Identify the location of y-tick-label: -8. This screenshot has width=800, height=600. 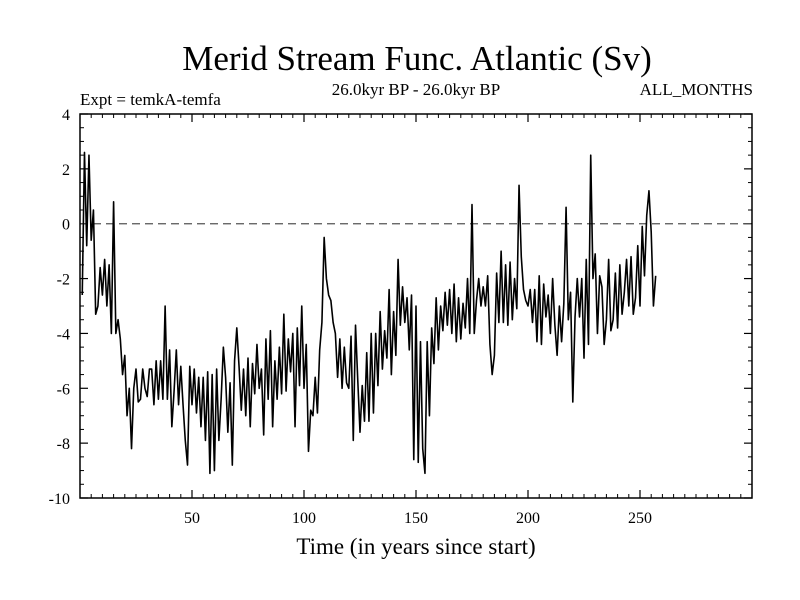
(63, 444).